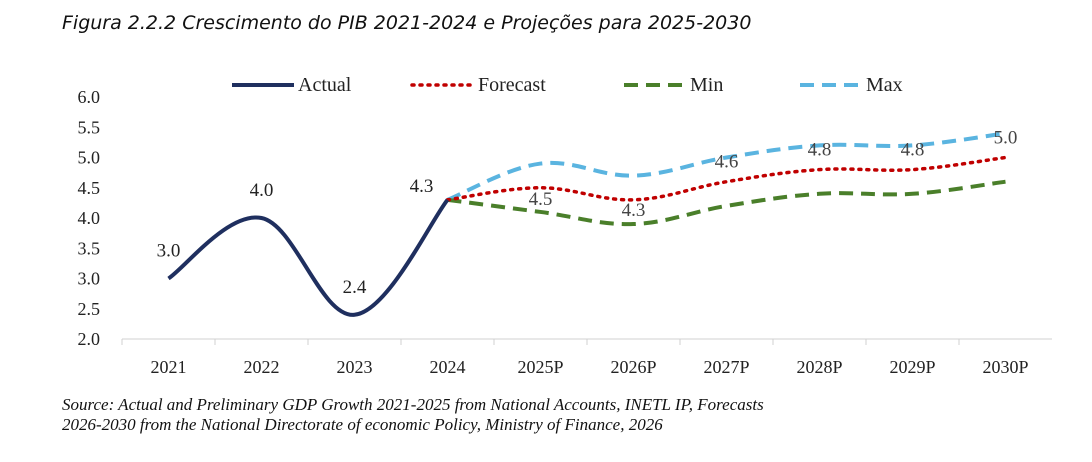 This screenshot has height=462, width=1092. What do you see at coordinates (89, 158) in the screenshot?
I see `y-tick-label: 5.0` at bounding box center [89, 158].